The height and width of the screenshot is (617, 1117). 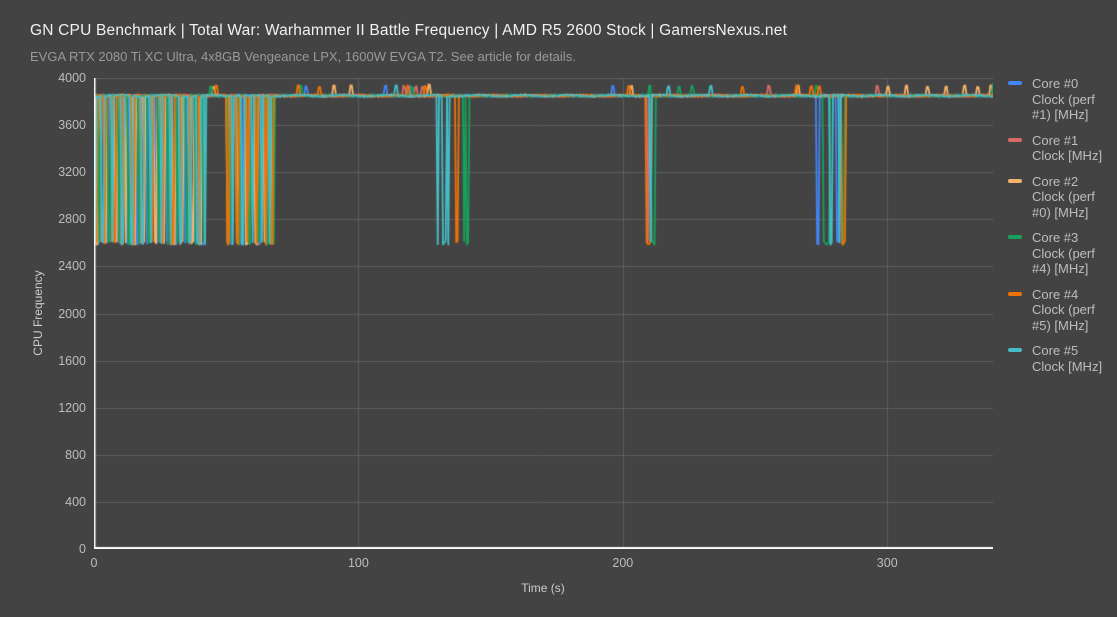 What do you see at coordinates (82, 549) in the screenshot?
I see `y-tick-label: 0` at bounding box center [82, 549].